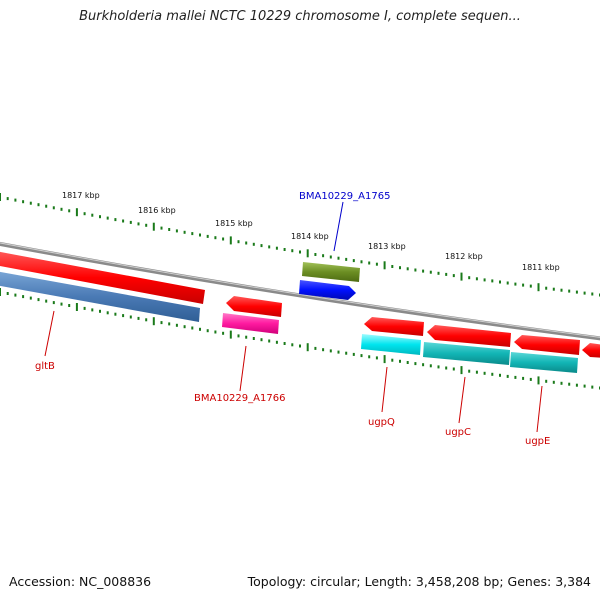 The image size is (600, 600). What do you see at coordinates (331, 272) in the screenshot?
I see `cds-BMA10229_A1765-olive` at bounding box center [331, 272].